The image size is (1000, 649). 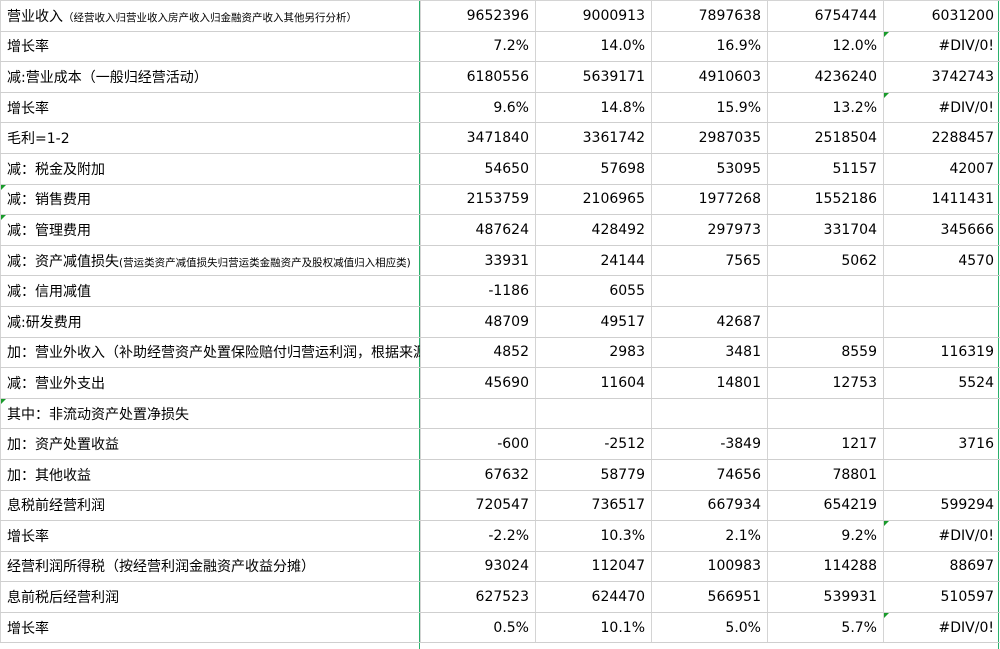 I want to click on value-cell: 9000913, so click(x=593, y=16).